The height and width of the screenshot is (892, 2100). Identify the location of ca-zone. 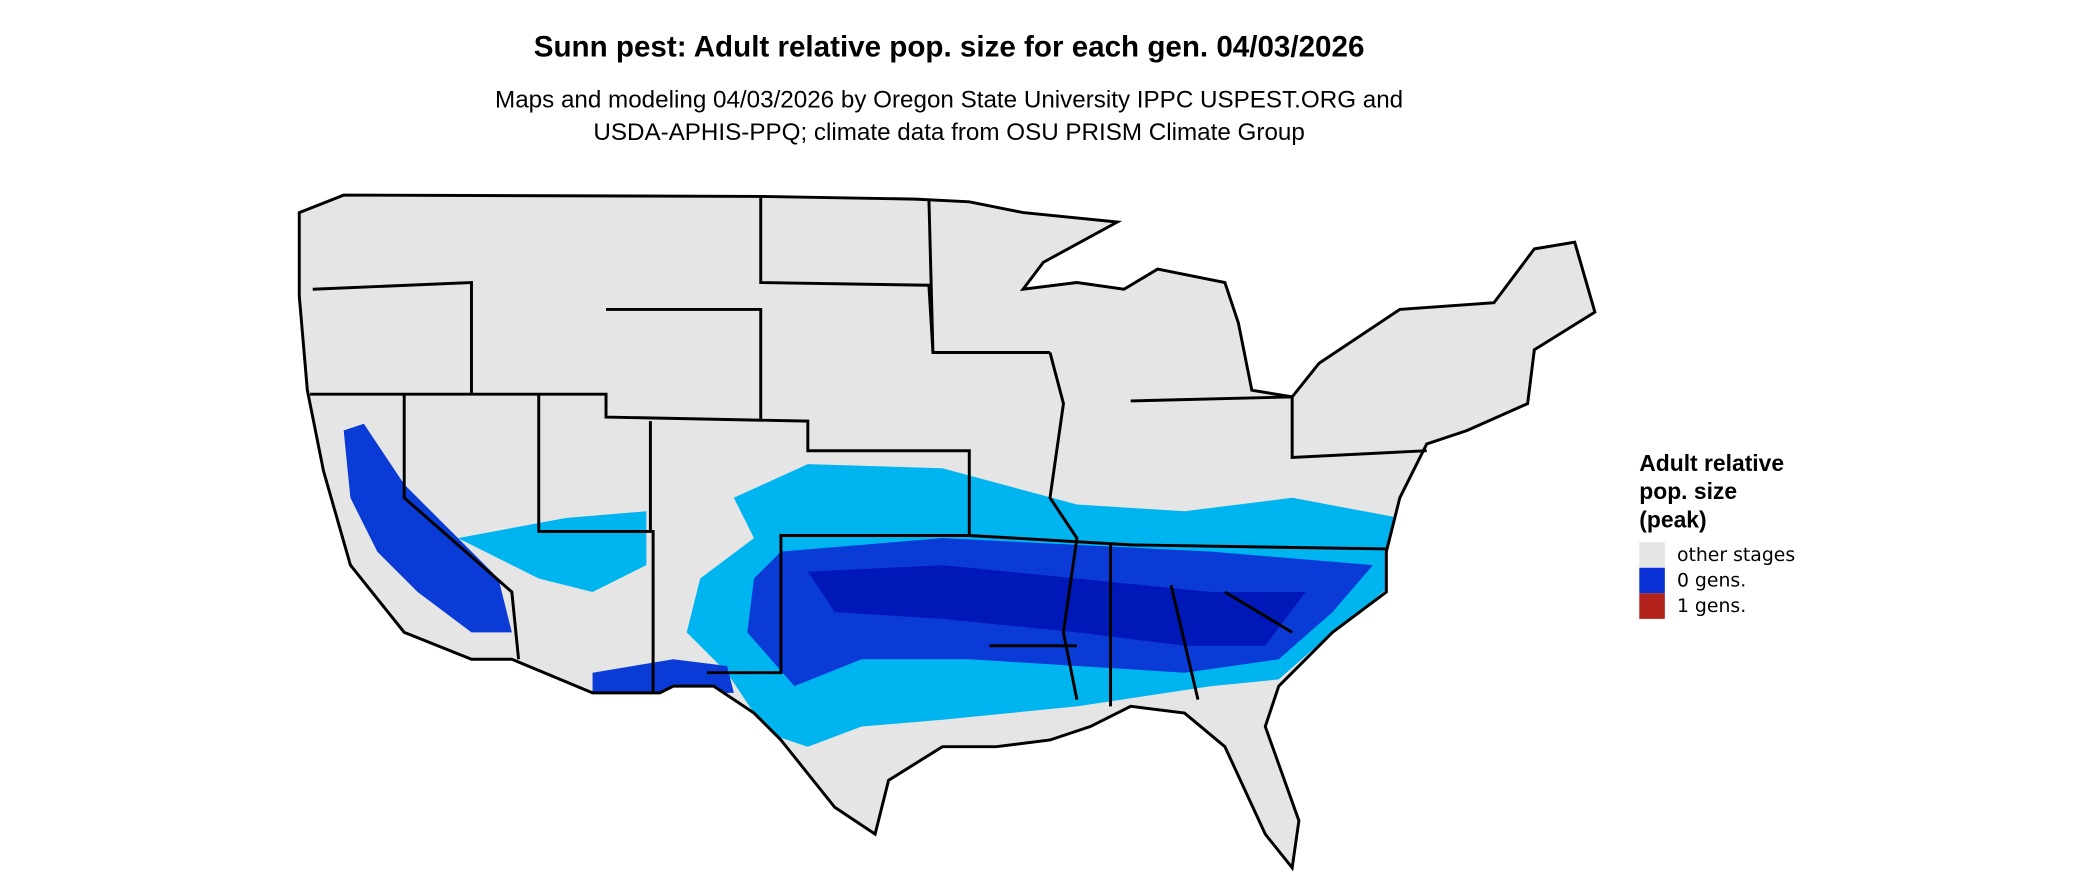
(427, 528).